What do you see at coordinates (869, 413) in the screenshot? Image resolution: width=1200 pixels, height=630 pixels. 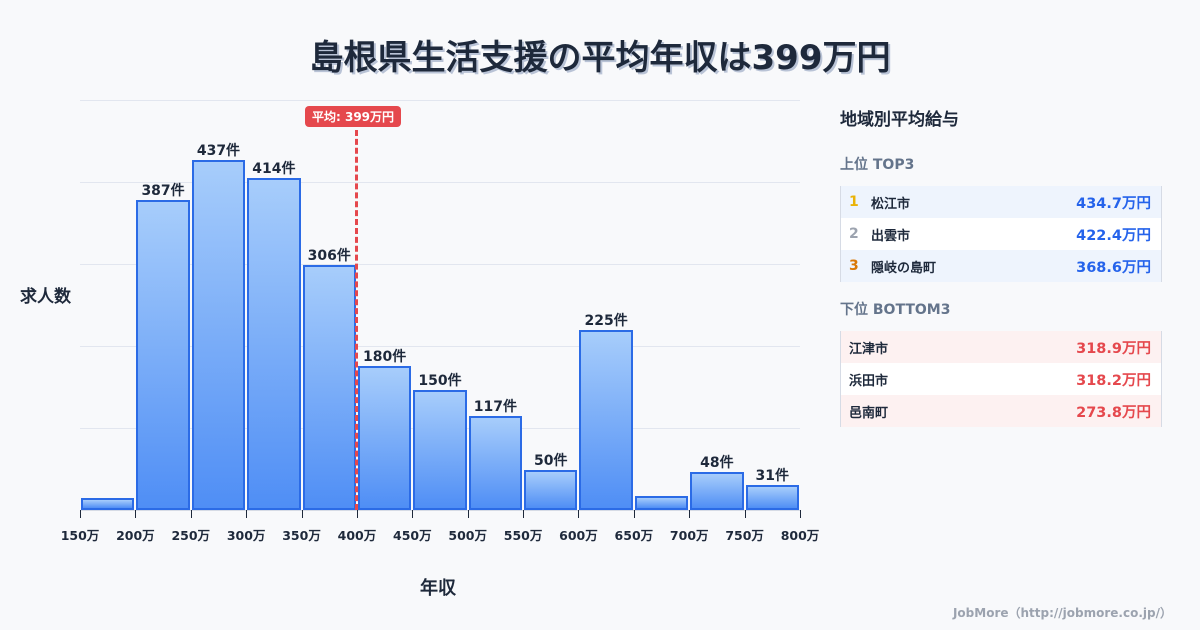 I see `region-name: 邑南町` at bounding box center [869, 413].